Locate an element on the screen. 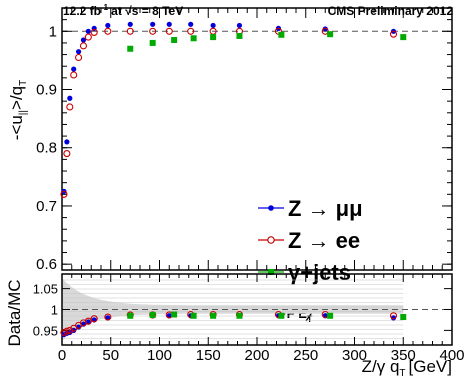 The image size is (473, 376). ratio-y-tick-label: 0.95 is located at coordinates (45, 330).